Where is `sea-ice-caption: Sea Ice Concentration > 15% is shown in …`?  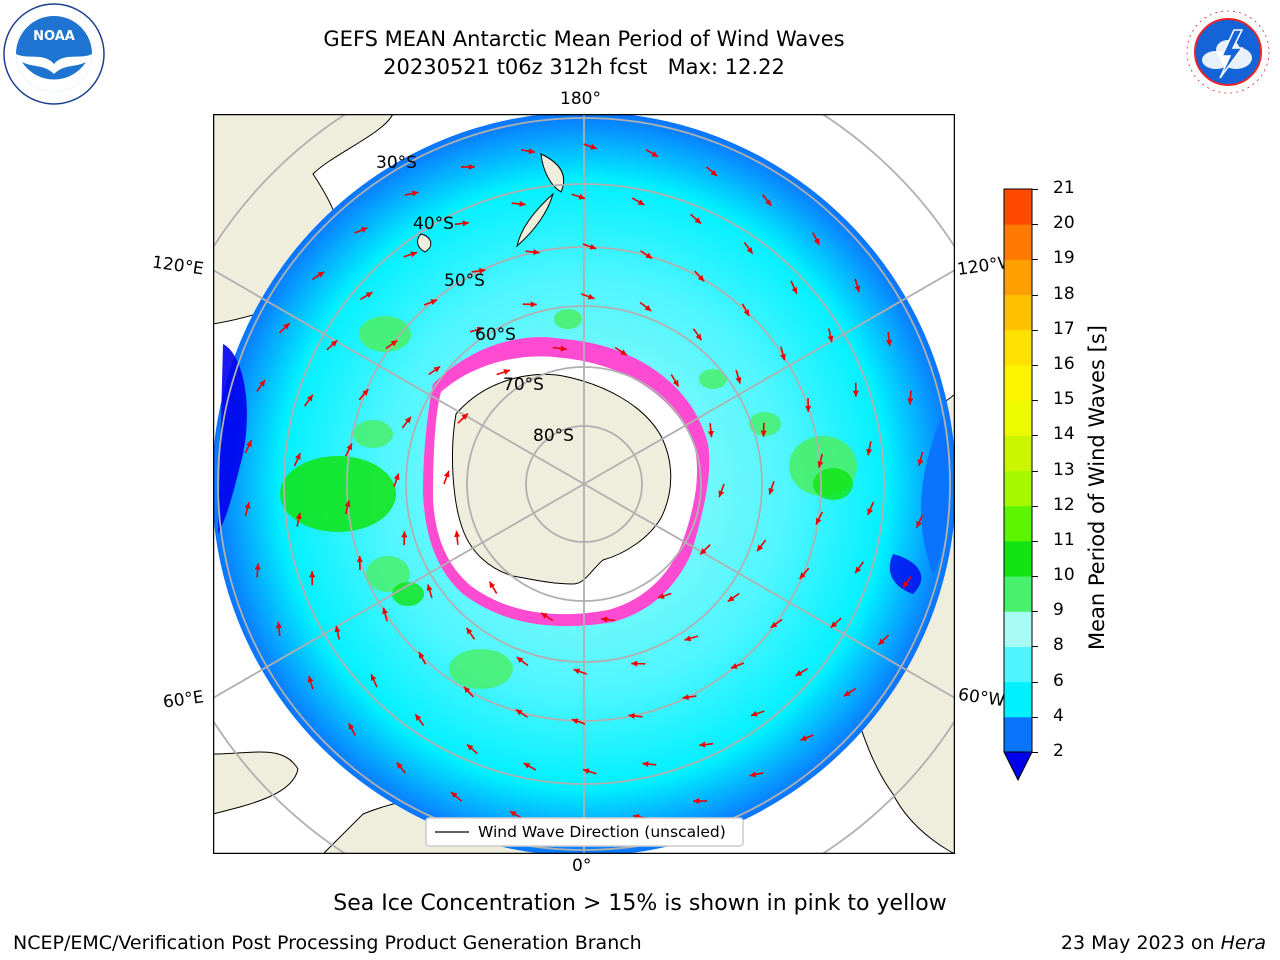
sea-ice-caption: Sea Ice Concentration > 15% is shown in … is located at coordinates (640, 903).